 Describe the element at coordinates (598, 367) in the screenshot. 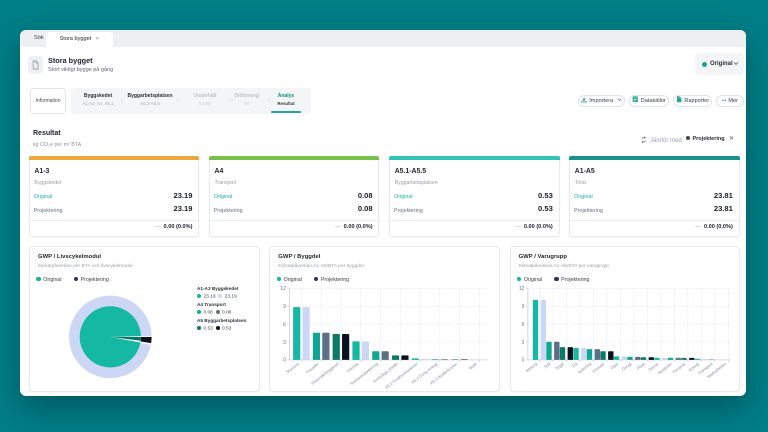

I see `svg-text: Fönster` at that location.